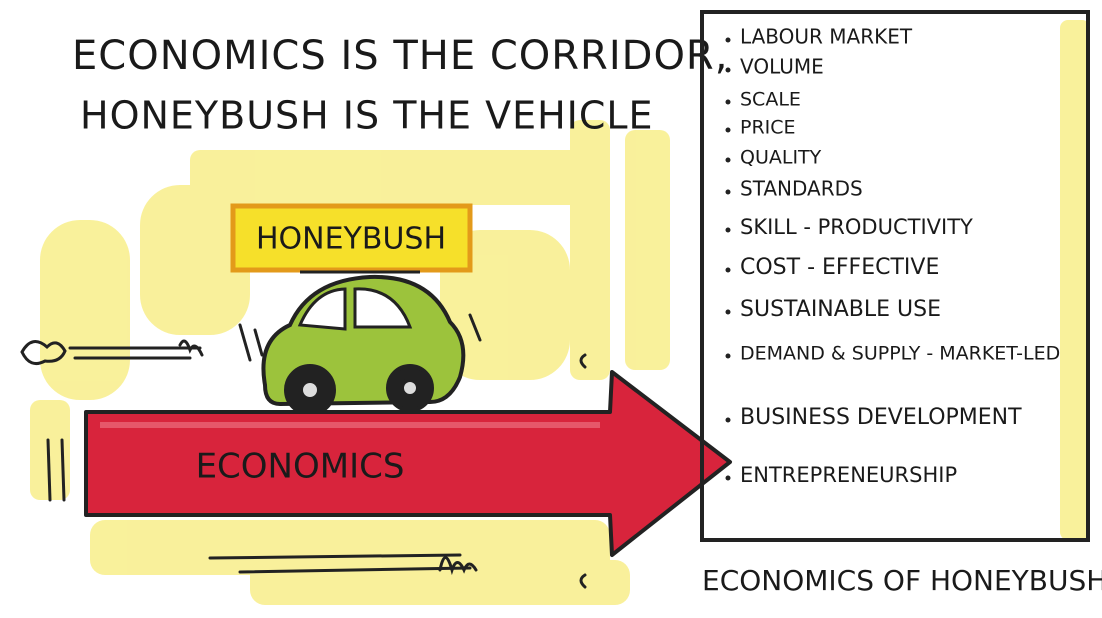 This screenshot has height=618, width=1102. Describe the element at coordinates (367, 116) in the screenshot. I see `title-line-2: HONEYBUSH IS THE VEHICLE` at that location.